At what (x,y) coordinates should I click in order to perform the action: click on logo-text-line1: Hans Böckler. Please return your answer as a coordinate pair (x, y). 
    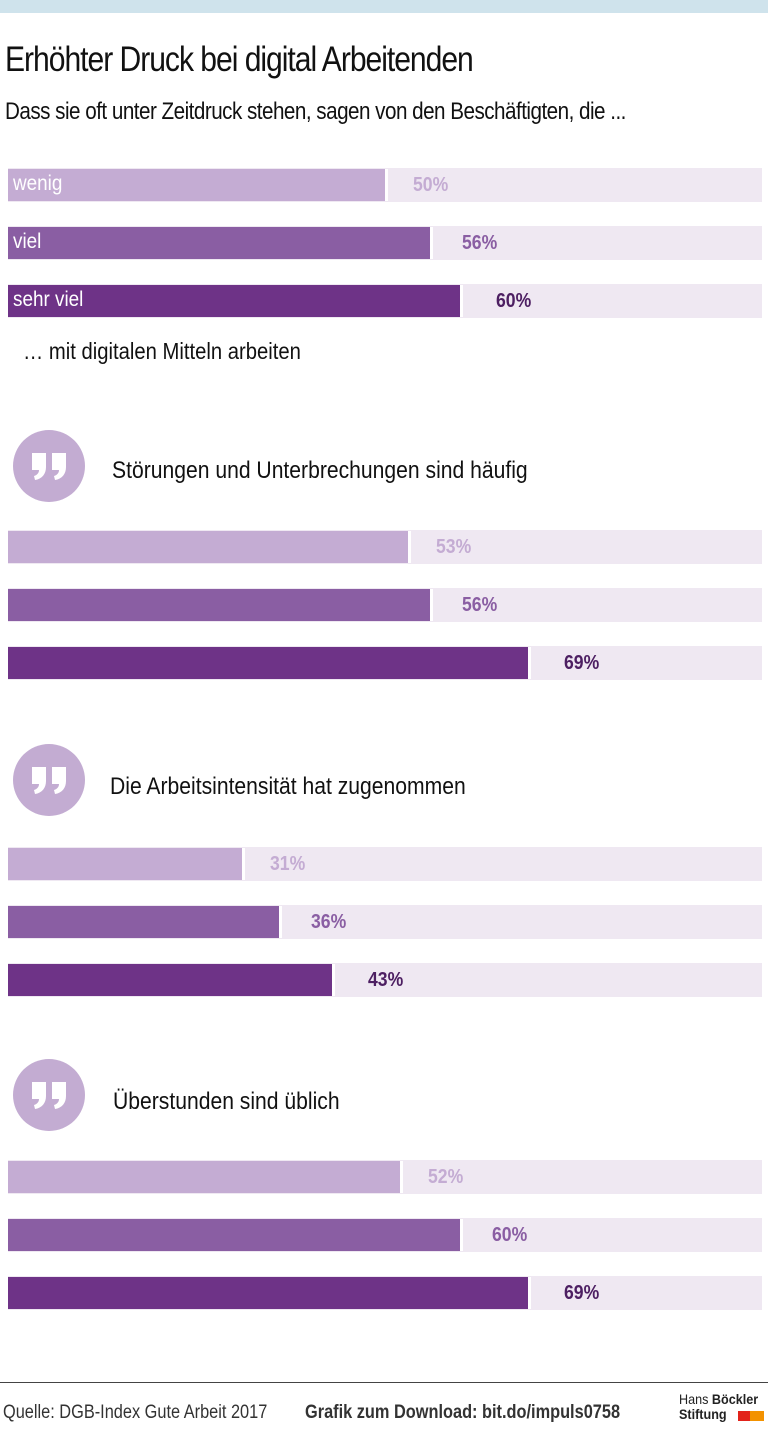
    Looking at the image, I should click on (718, 1399).